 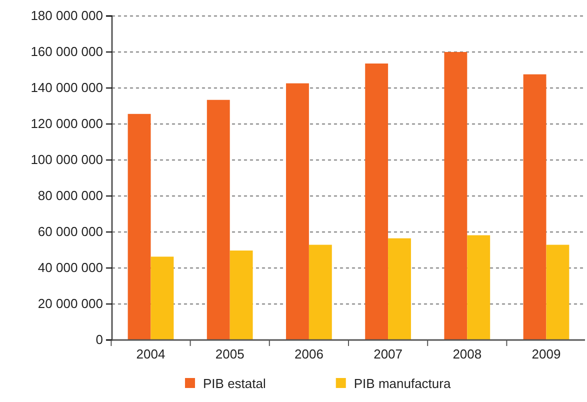 What do you see at coordinates (99, 340) in the screenshot?
I see `y-tick-label: 0` at bounding box center [99, 340].